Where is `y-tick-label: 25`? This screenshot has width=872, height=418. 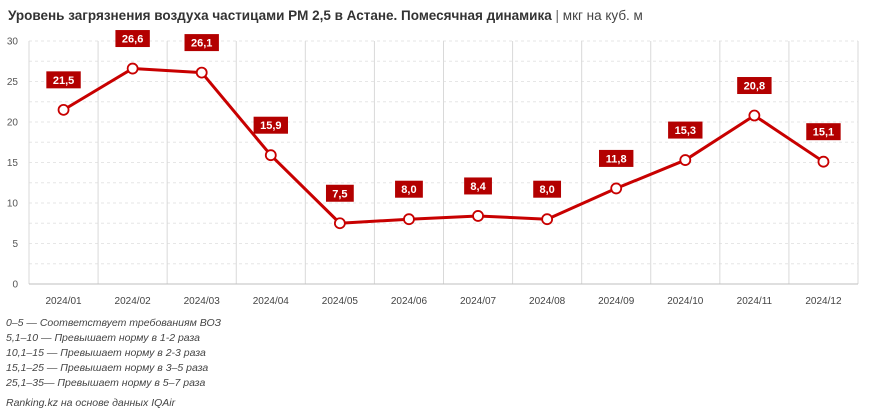
y-tick-label: 25 is located at coordinates (13, 82).